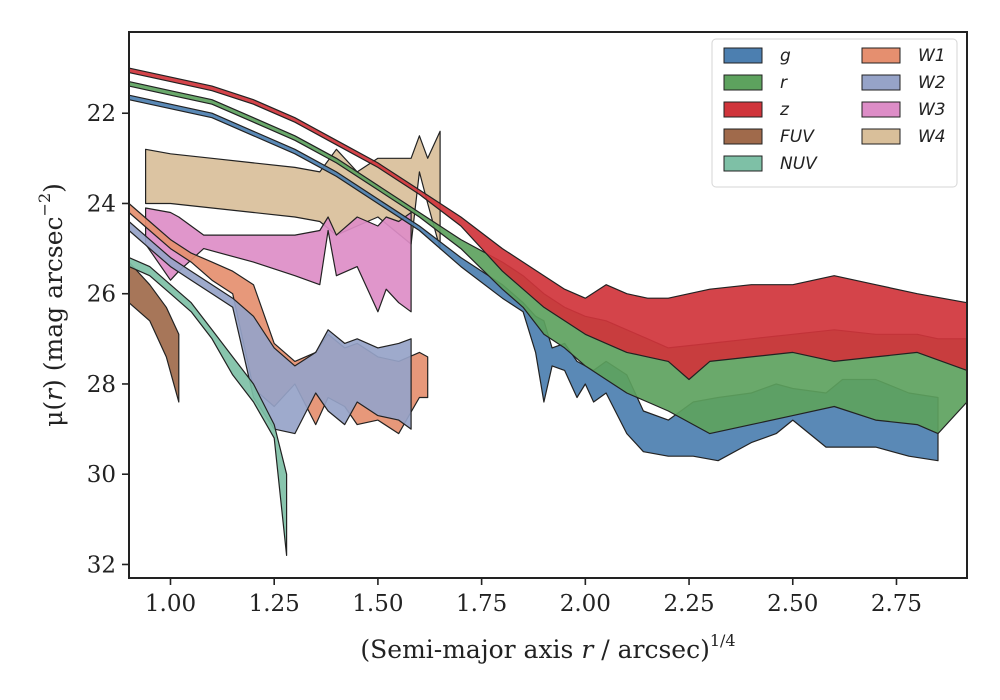 This screenshot has height=700, width=1000. Describe the element at coordinates (881, 55) in the screenshot. I see `legend-swatch-w1` at that location.